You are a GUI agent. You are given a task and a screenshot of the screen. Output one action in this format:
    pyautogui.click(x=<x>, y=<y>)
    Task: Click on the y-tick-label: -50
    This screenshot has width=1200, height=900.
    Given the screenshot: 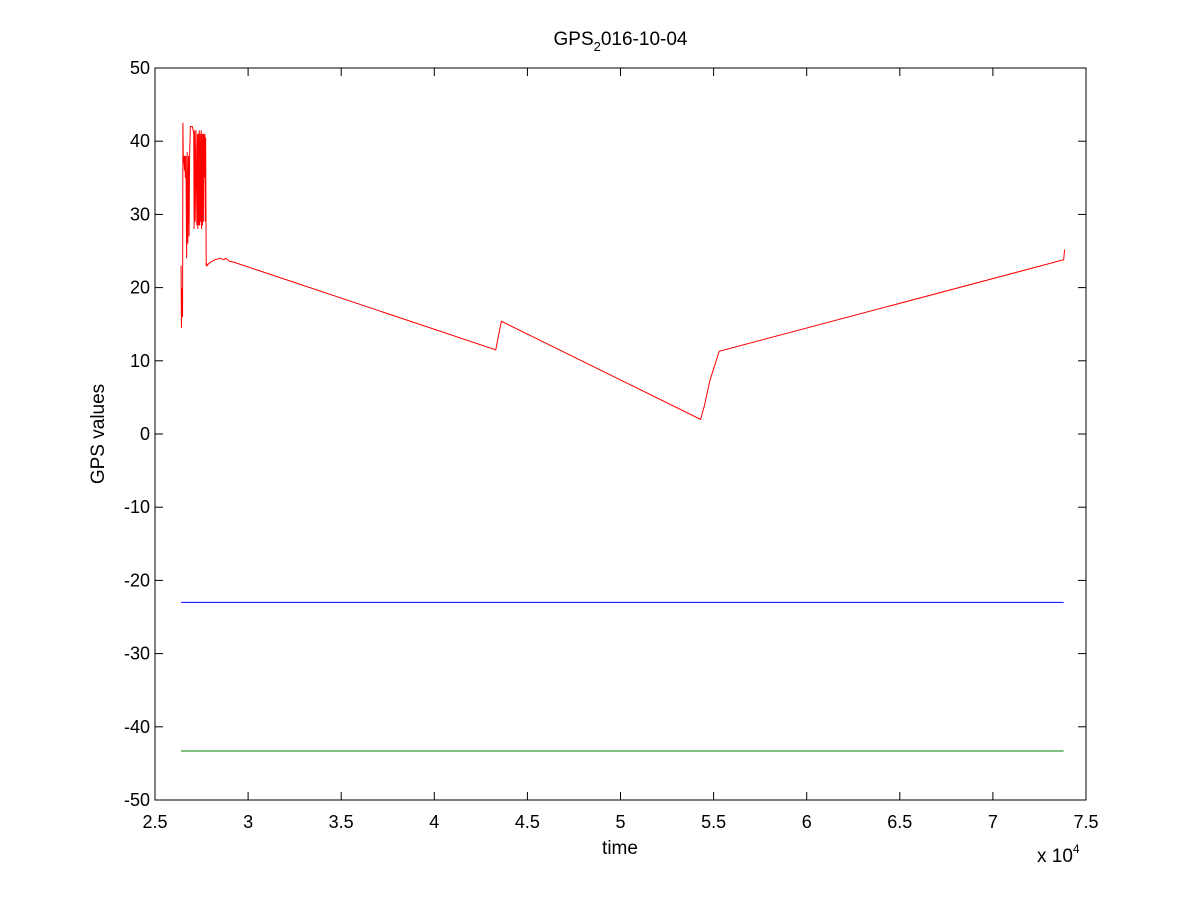 What is the action you would take?
    pyautogui.click(x=137, y=800)
    